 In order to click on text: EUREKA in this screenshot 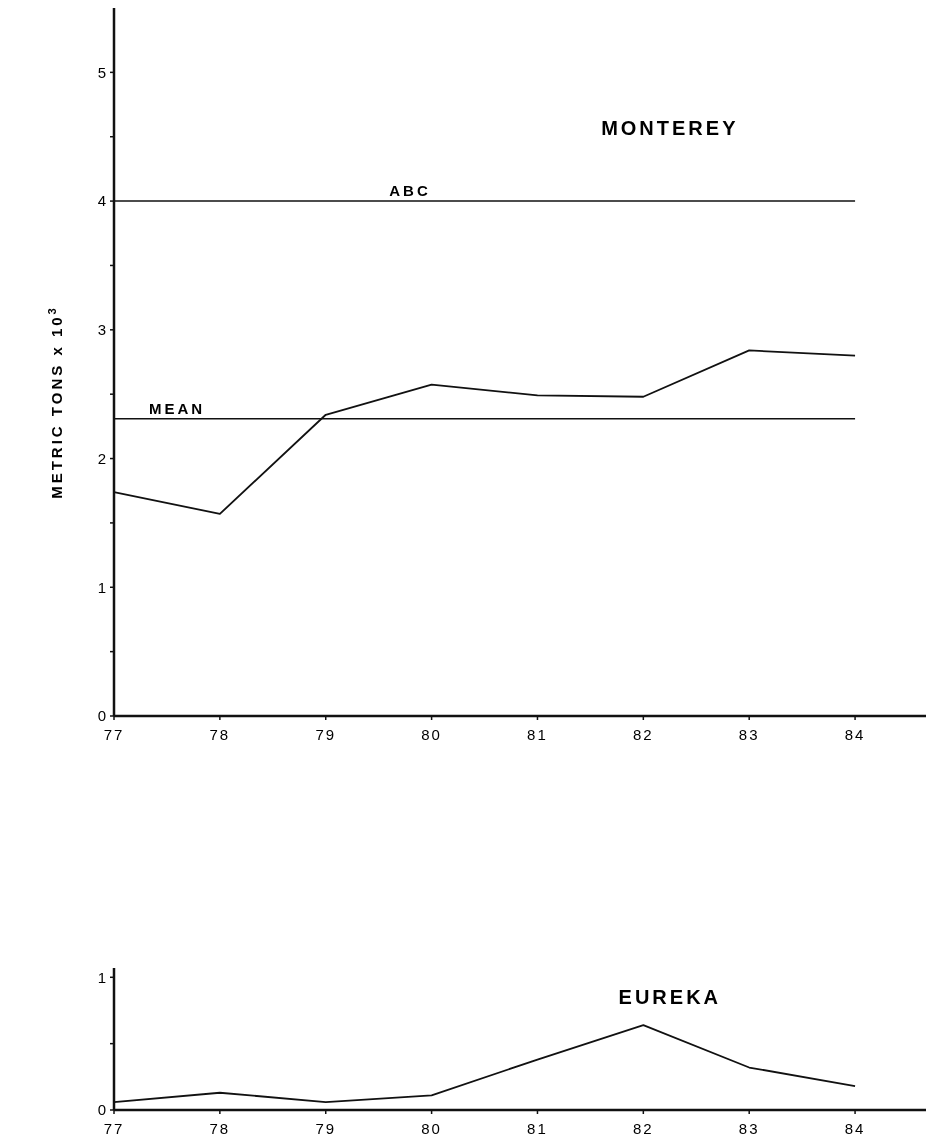, I will do `click(670, 996)`.